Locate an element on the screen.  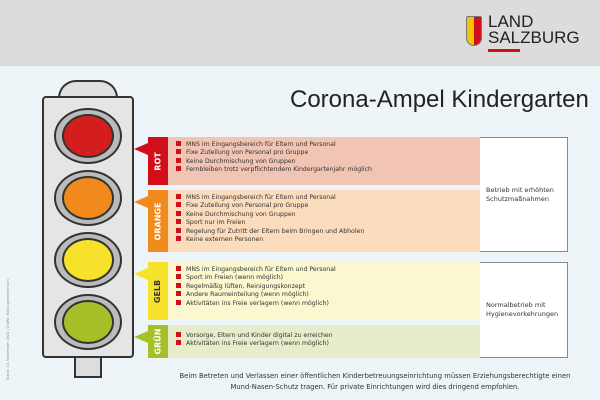
traffic-light-icon is located at coordinates (88, 227).